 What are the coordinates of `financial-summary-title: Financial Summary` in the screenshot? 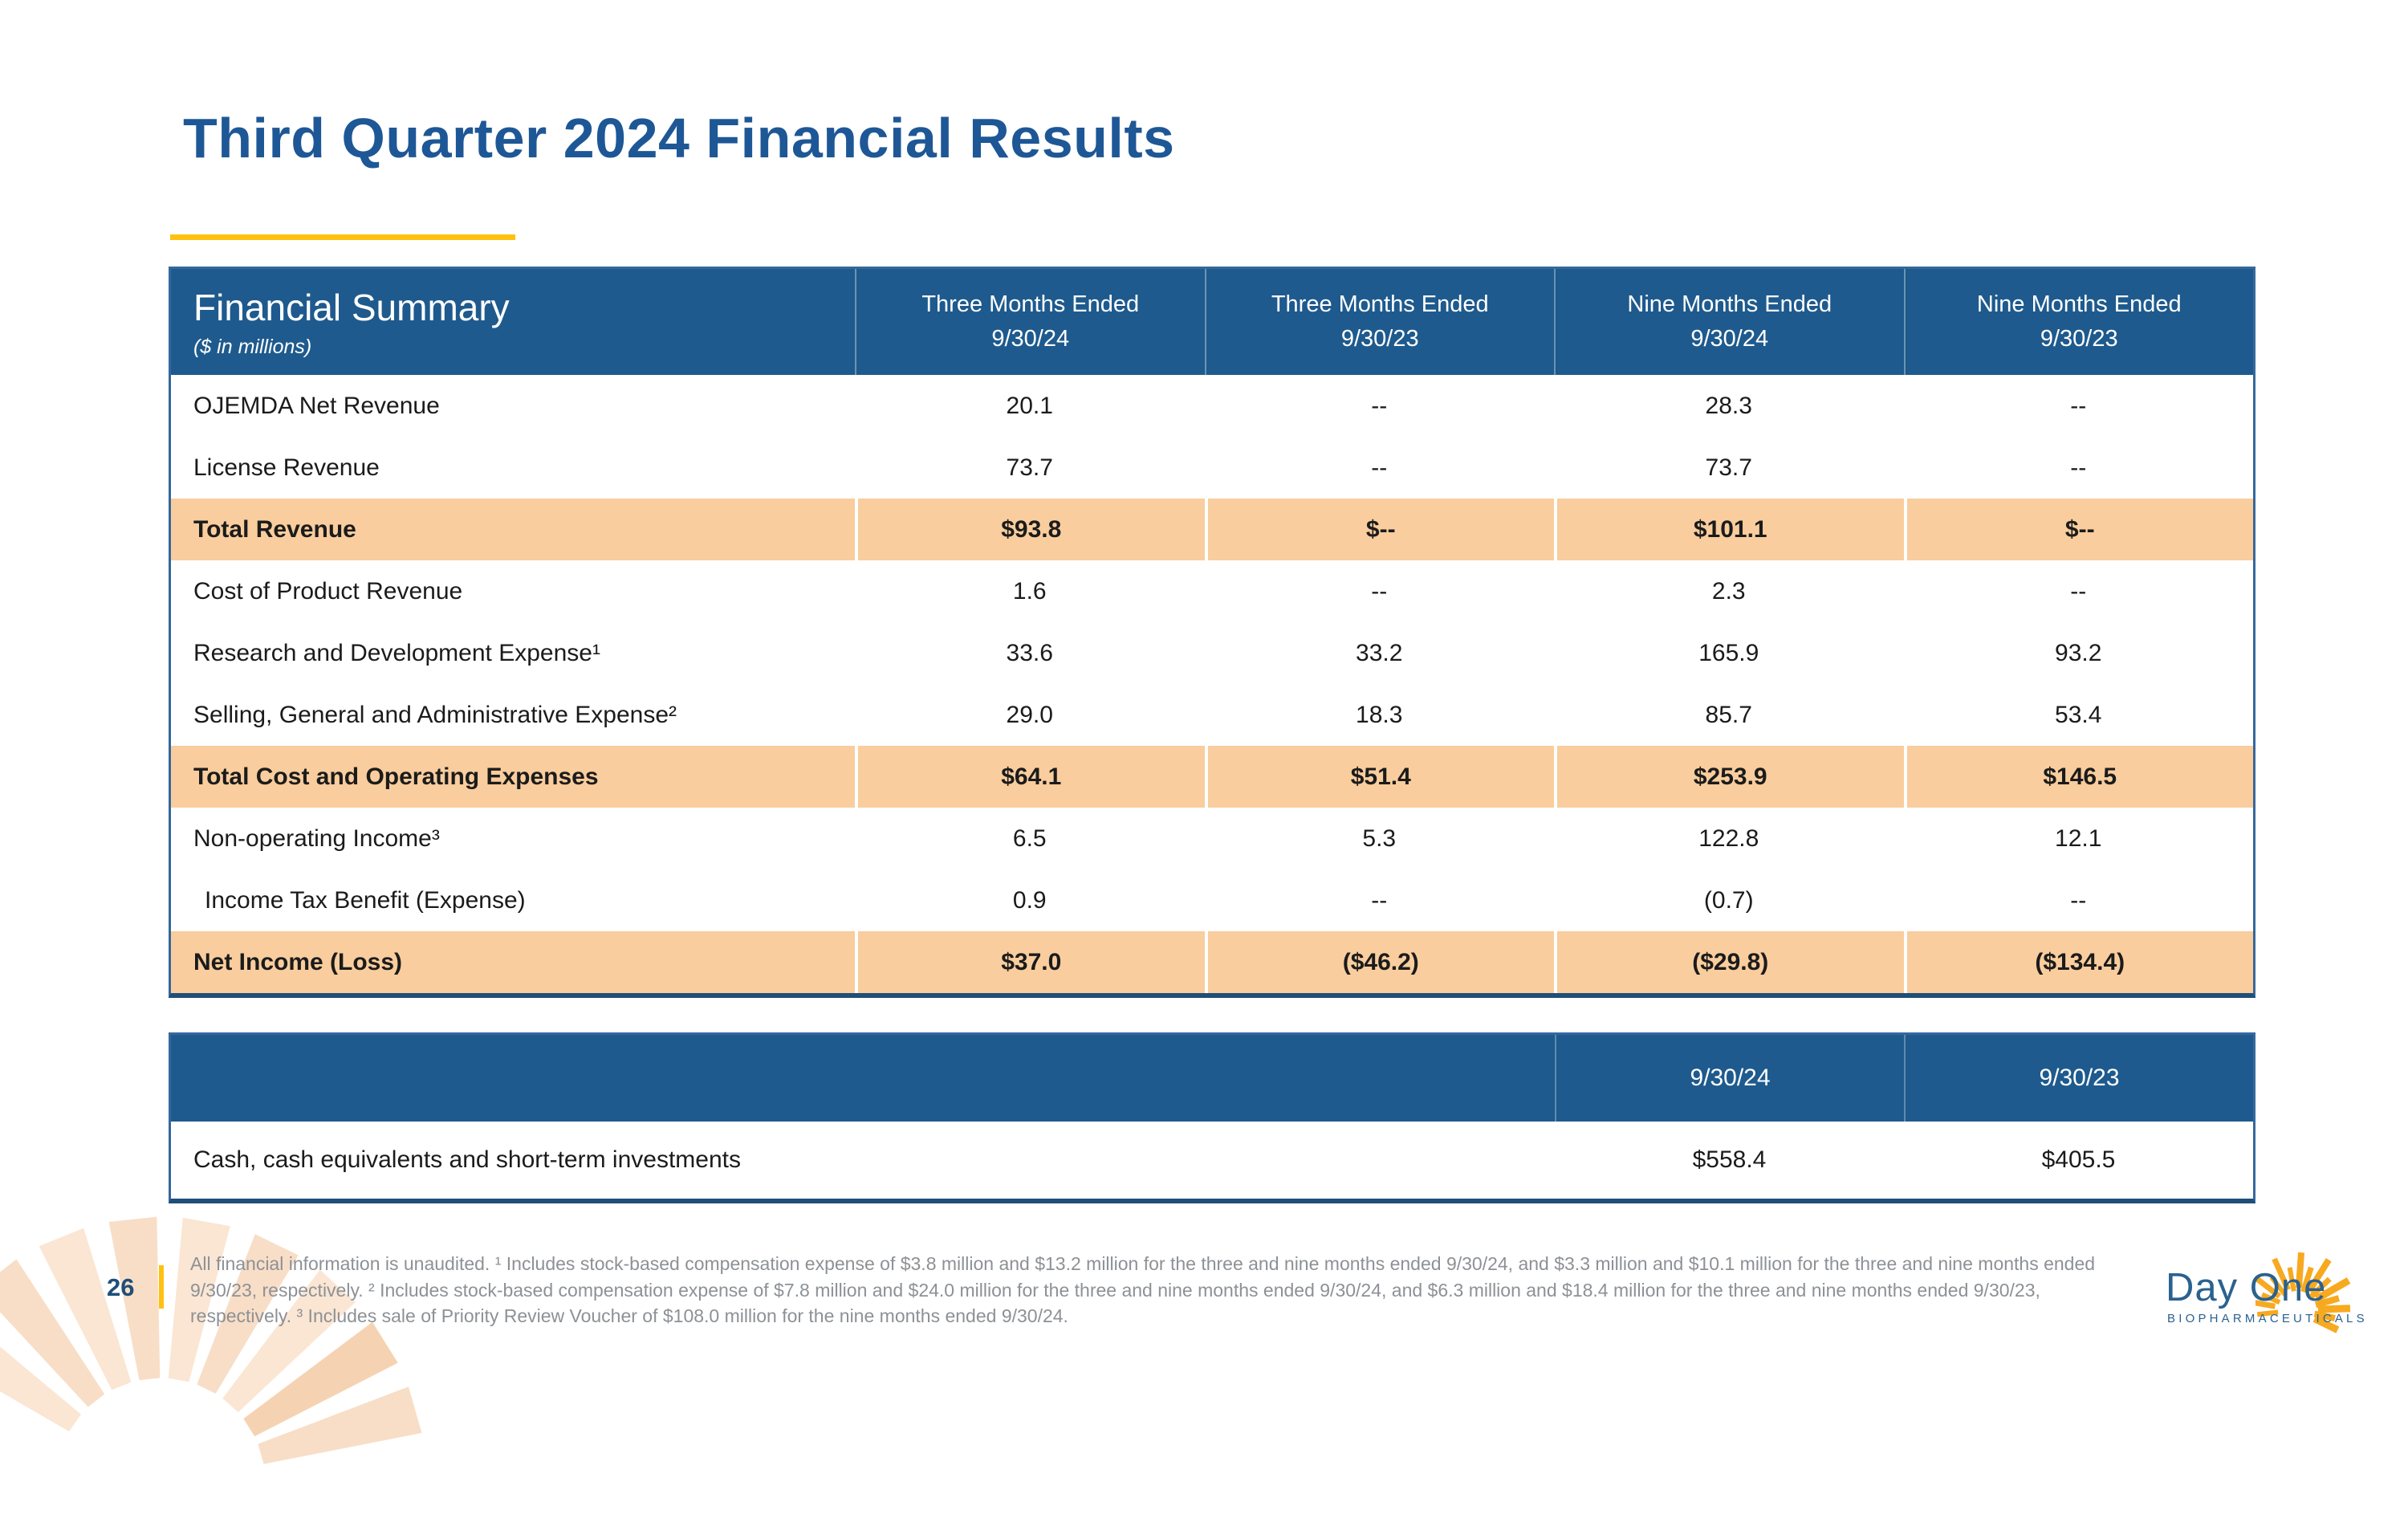 It's located at (351, 307).